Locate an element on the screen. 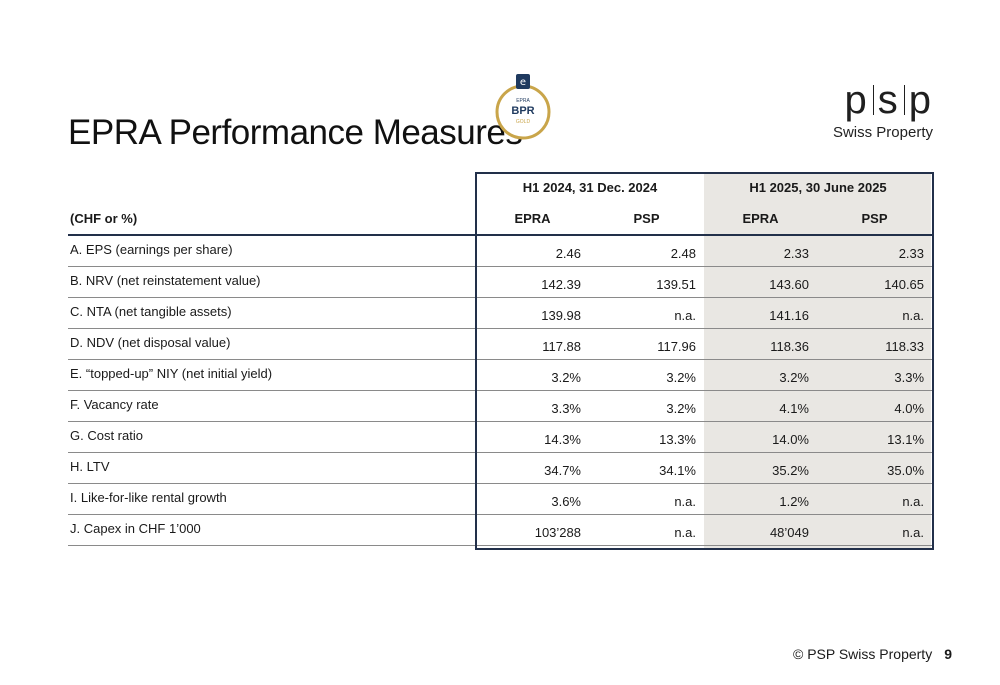  row-label: A. EPS (earnings per share) is located at coordinates (272, 251).